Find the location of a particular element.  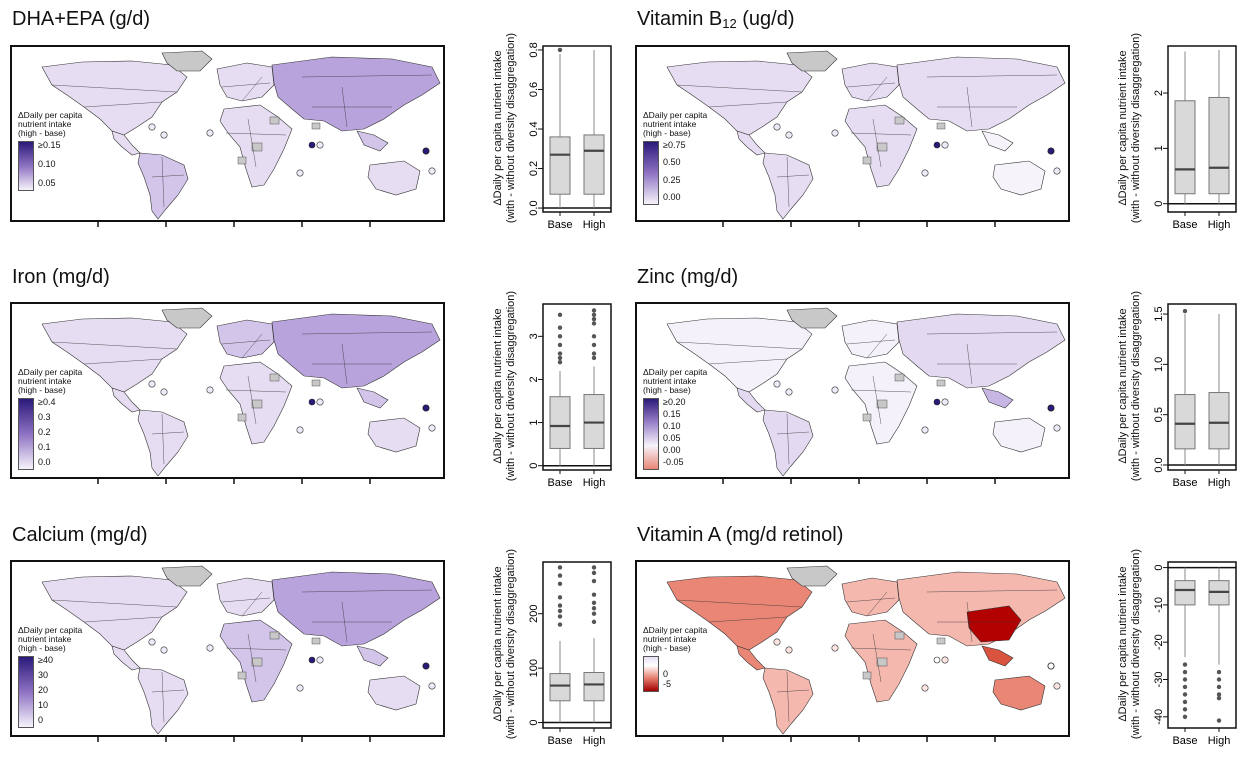

y-tick-label: 2 is located at coordinates (1159, 93).